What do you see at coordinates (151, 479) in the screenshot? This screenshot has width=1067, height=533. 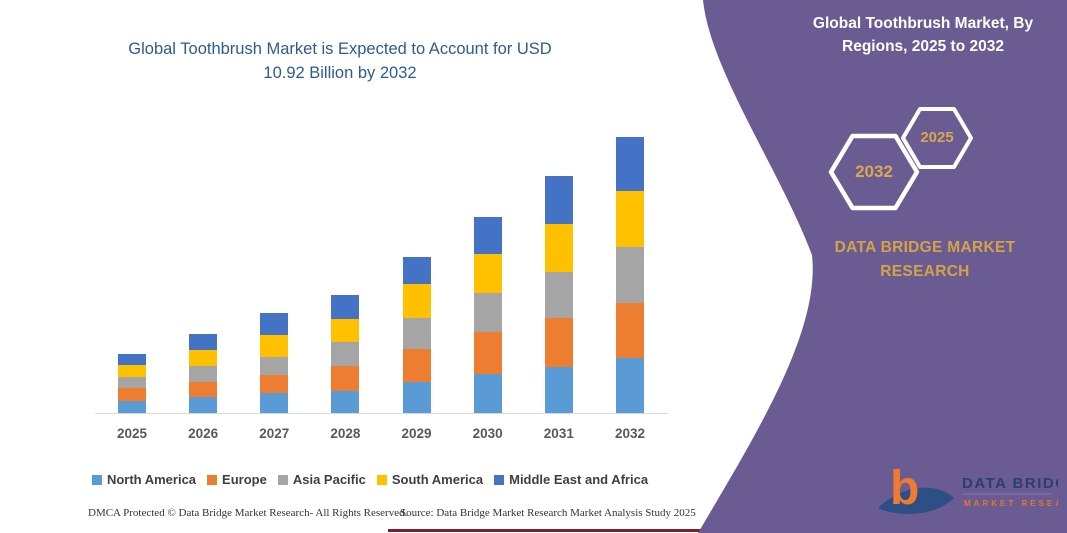 I see `legend-label: North America` at bounding box center [151, 479].